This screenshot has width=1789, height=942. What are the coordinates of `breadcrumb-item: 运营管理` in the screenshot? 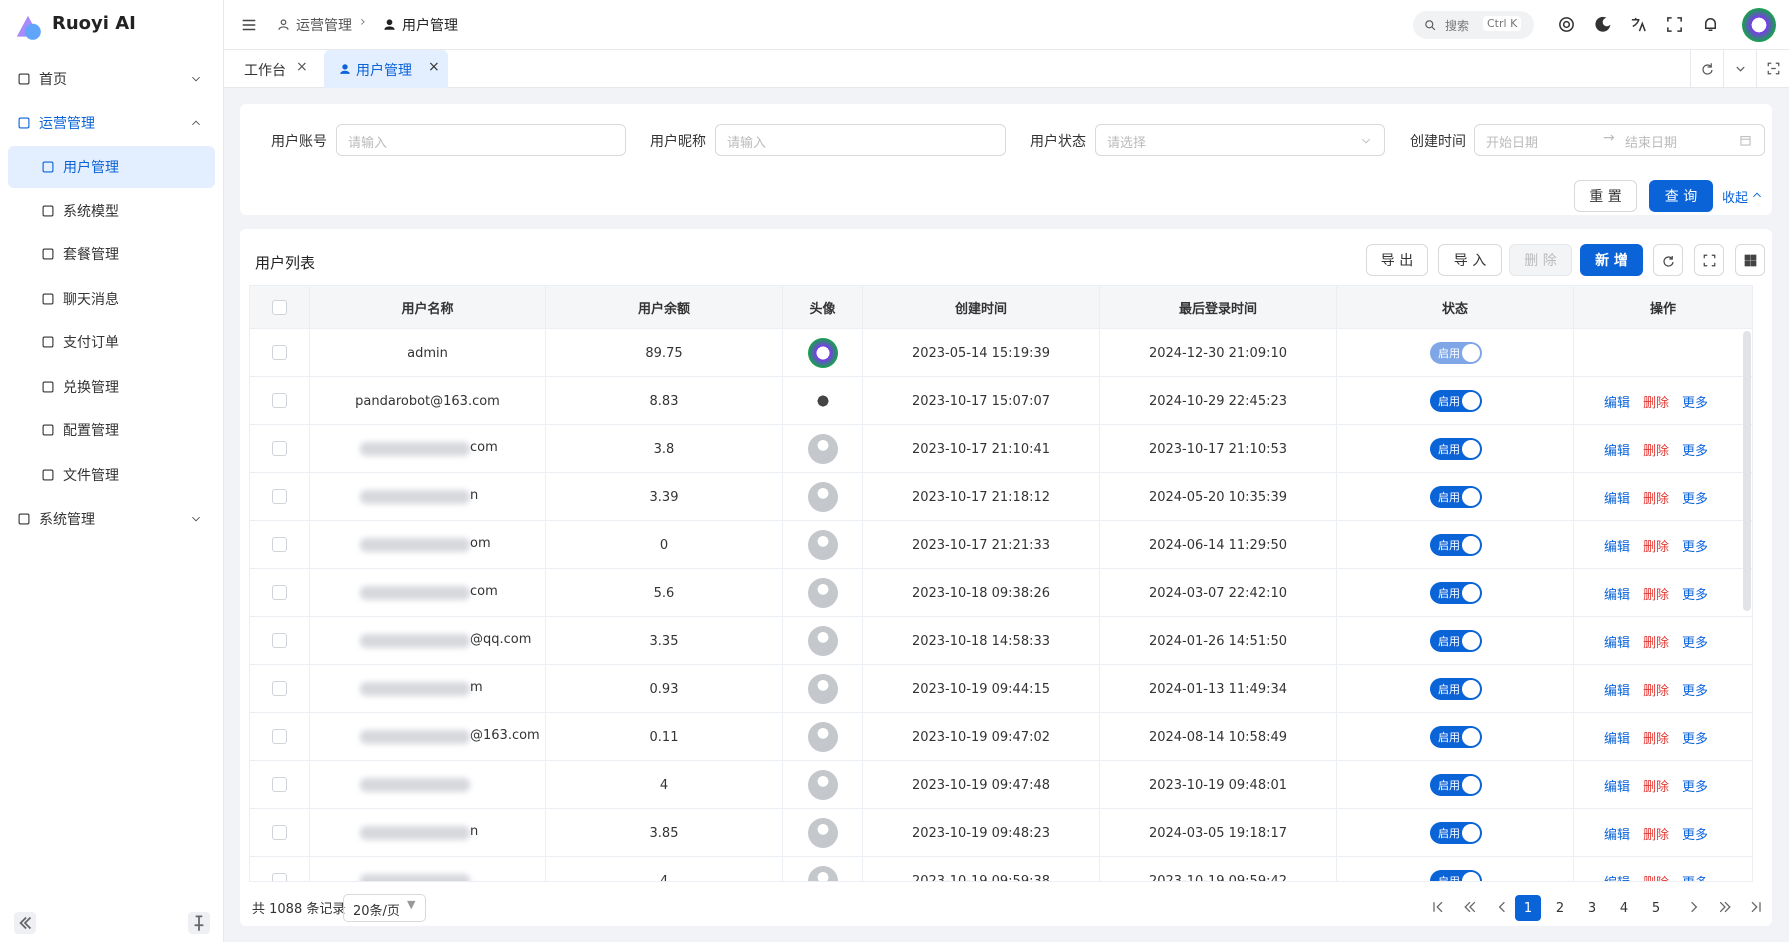 It's located at (324, 26).